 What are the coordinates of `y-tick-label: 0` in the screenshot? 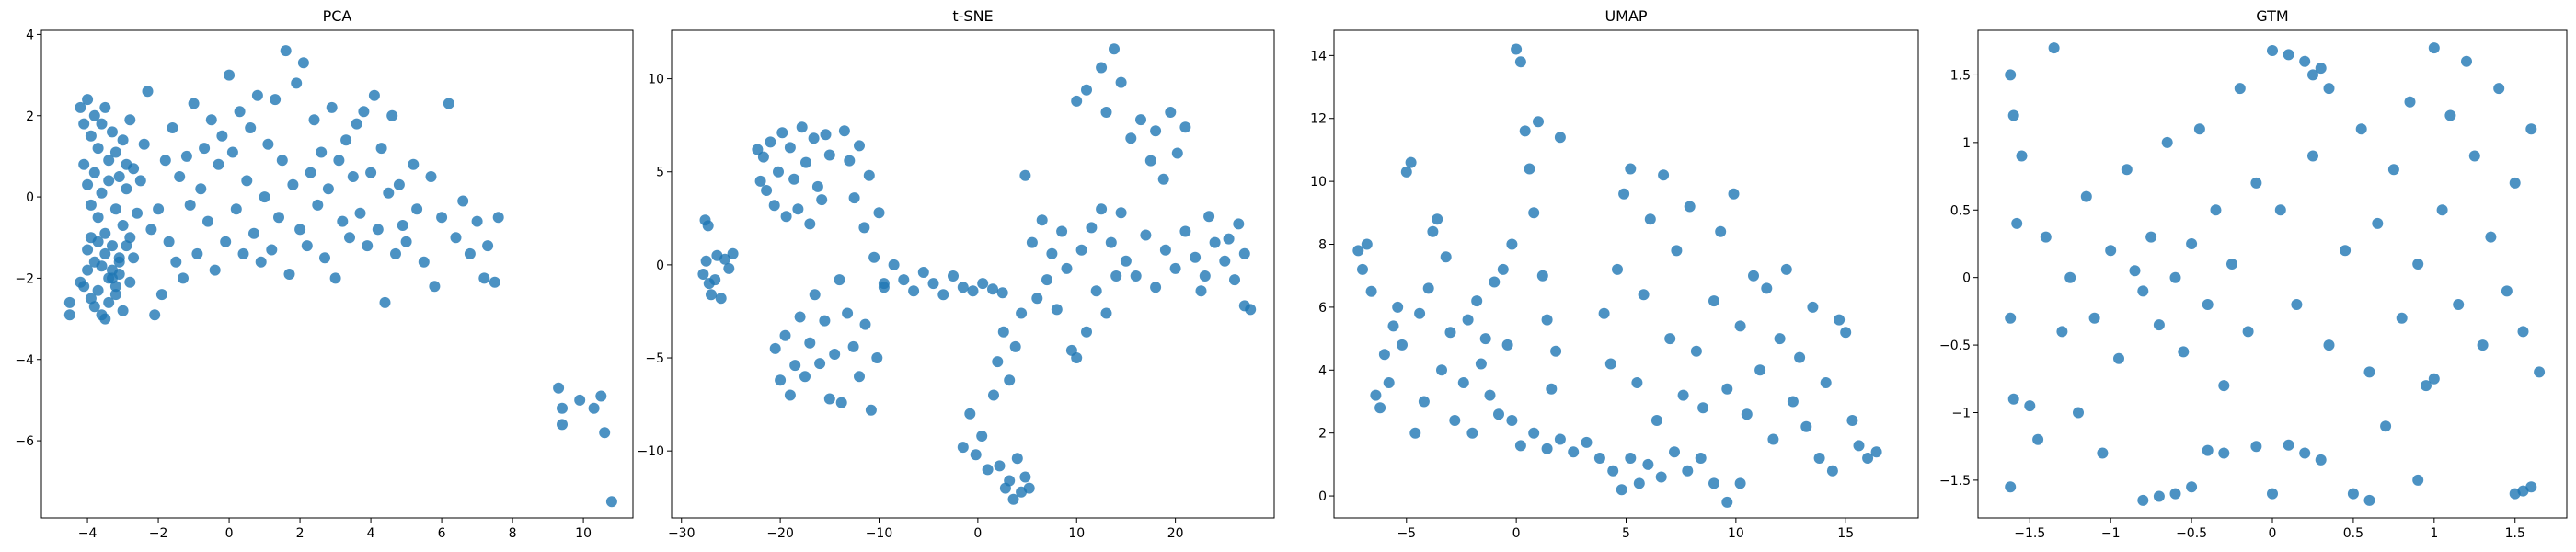 It's located at (660, 266).